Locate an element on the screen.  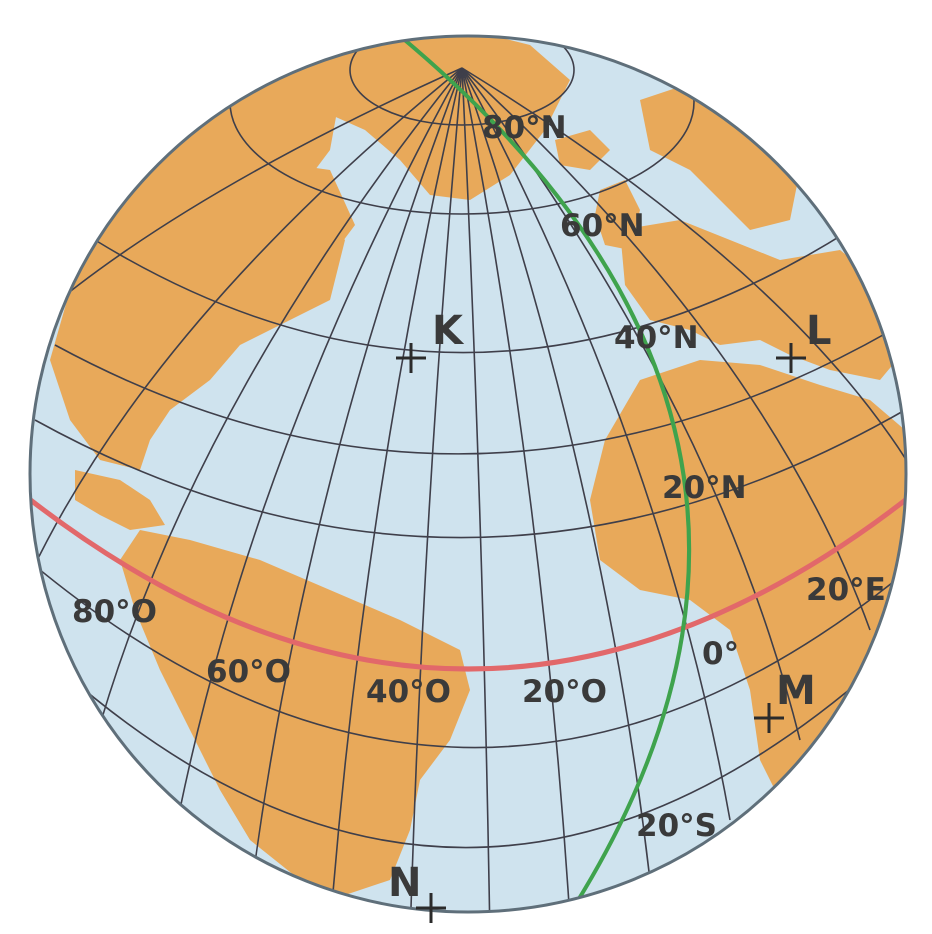
longitude-label-40o: 40°O is located at coordinates (408, 692).